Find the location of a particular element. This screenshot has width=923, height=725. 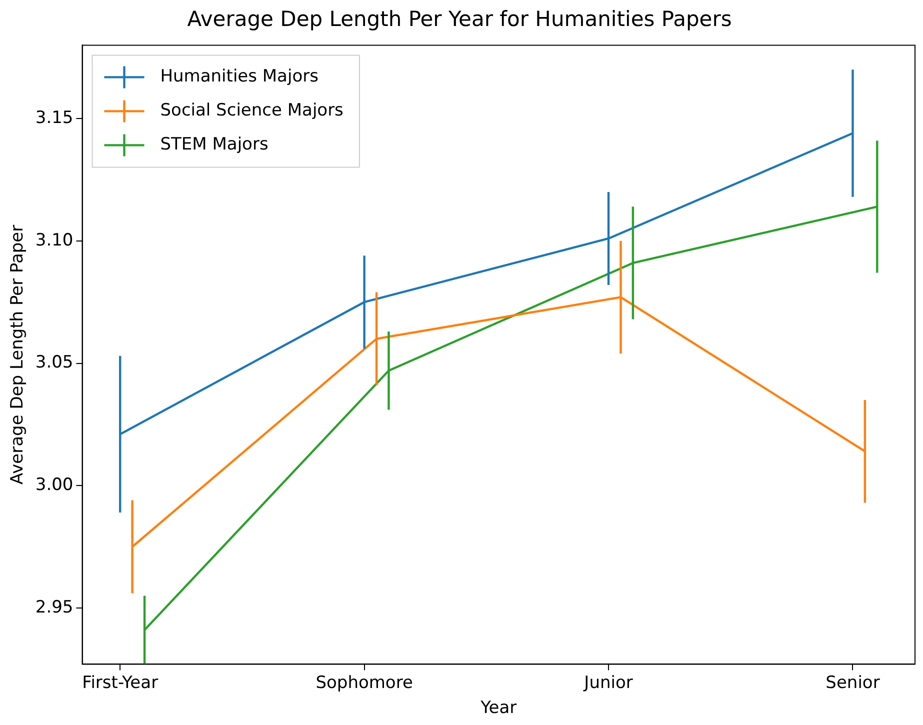

x-axis-title: Year is located at coordinates (498, 708).